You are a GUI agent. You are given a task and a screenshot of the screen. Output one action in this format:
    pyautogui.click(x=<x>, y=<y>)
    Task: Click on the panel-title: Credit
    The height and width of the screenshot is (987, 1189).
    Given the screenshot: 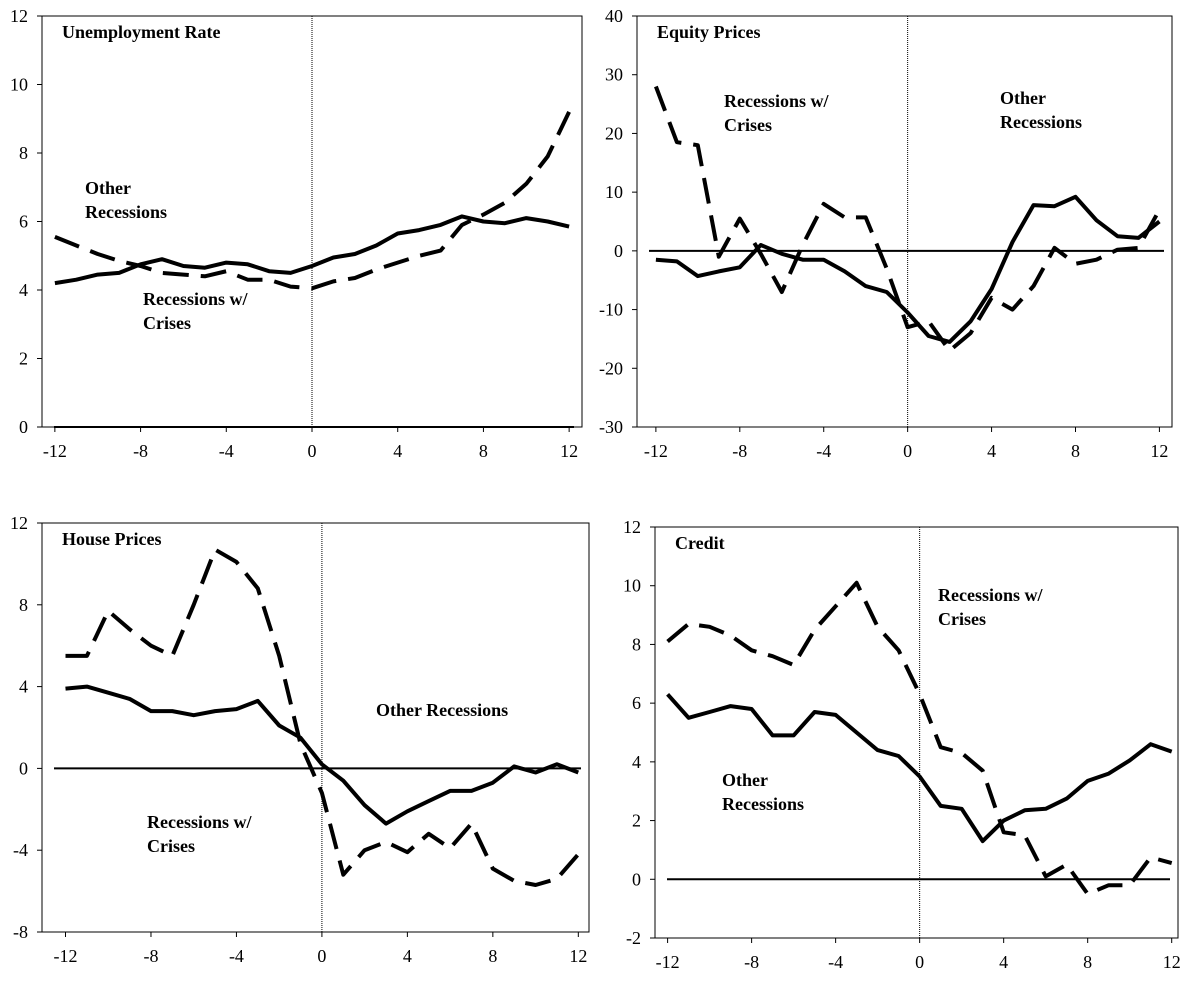 What is the action you would take?
    pyautogui.click(x=700, y=543)
    